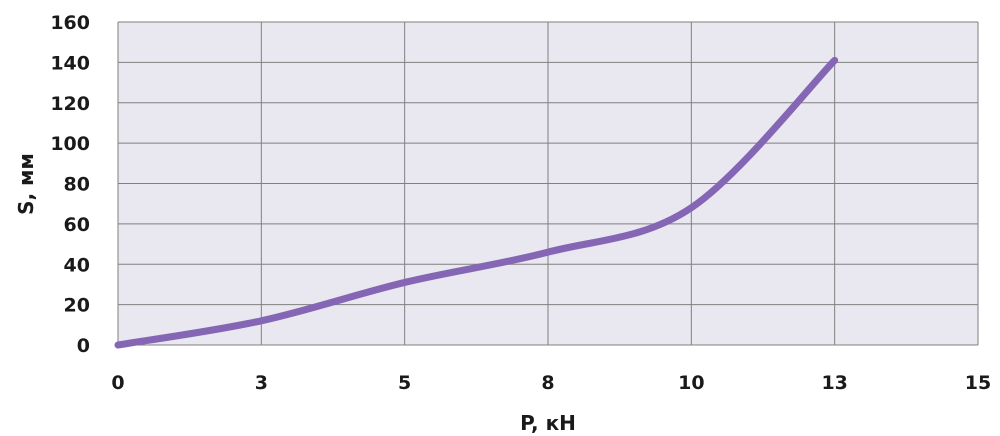 The height and width of the screenshot is (436, 1000). What do you see at coordinates (77, 265) in the screenshot?
I see `y-tick-label: 40` at bounding box center [77, 265].